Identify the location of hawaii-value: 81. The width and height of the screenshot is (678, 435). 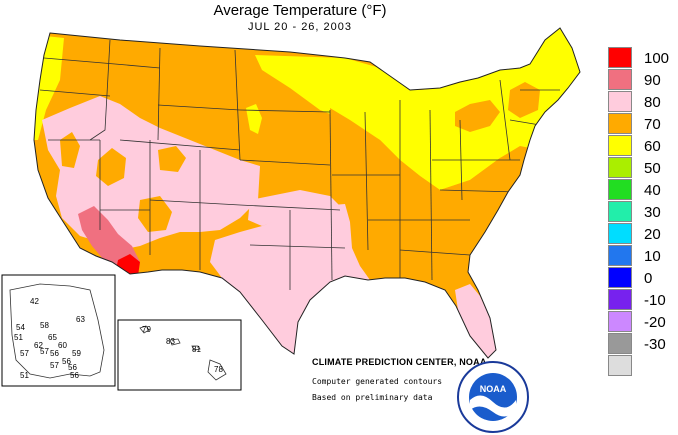
(196, 349).